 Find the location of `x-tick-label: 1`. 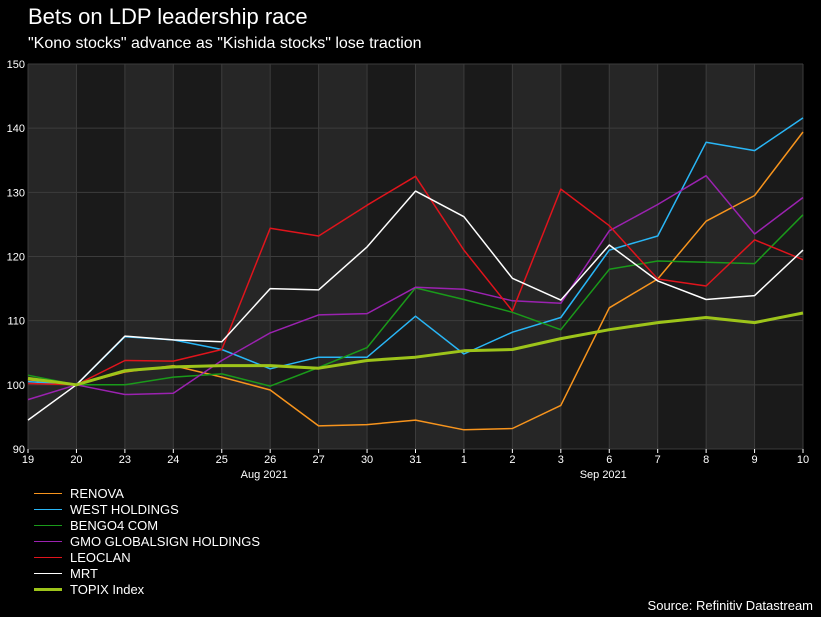

x-tick-label: 1 is located at coordinates (464, 460).